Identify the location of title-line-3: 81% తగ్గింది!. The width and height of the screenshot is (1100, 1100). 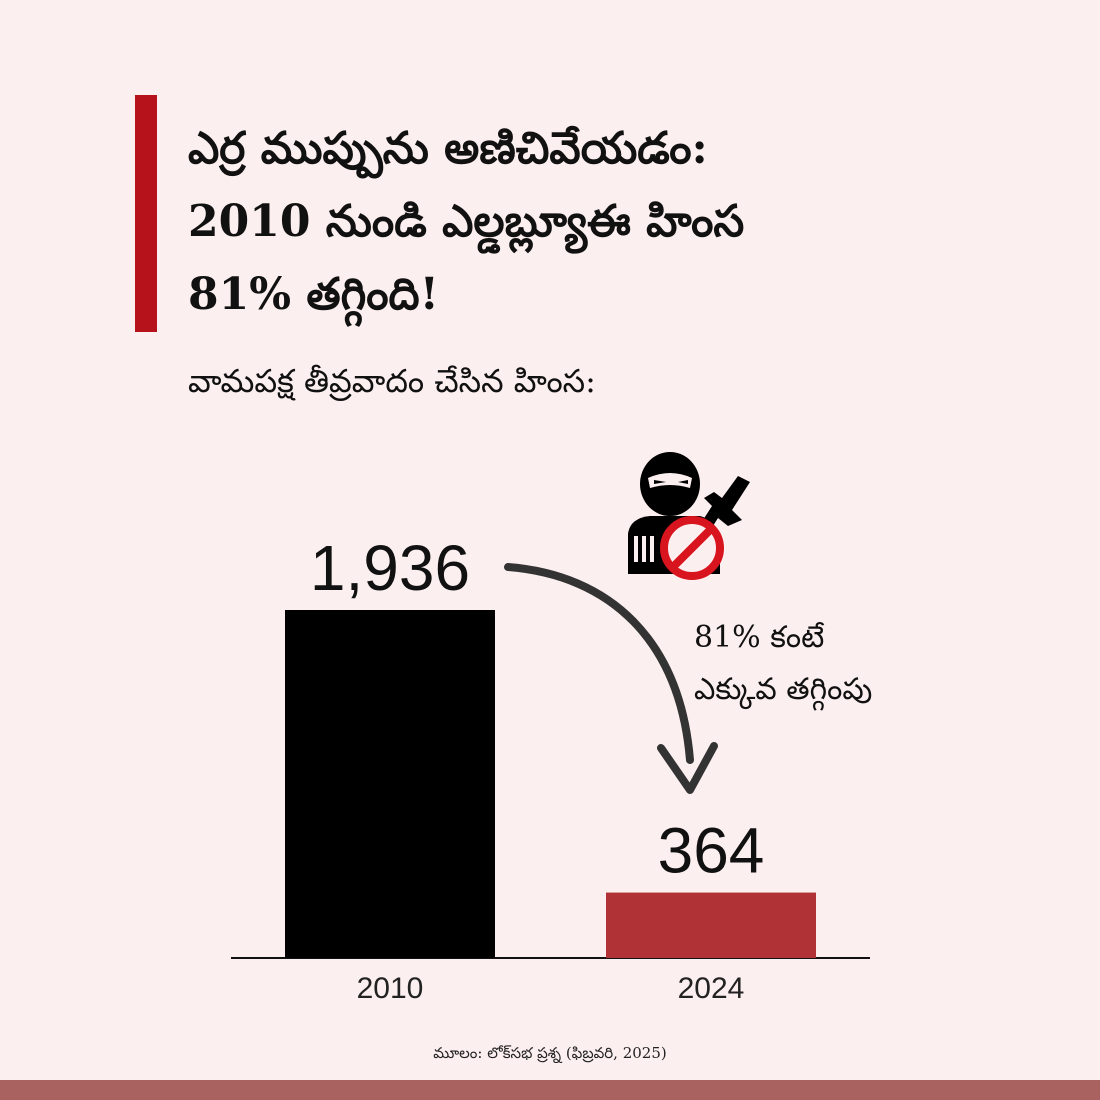
(313, 294).